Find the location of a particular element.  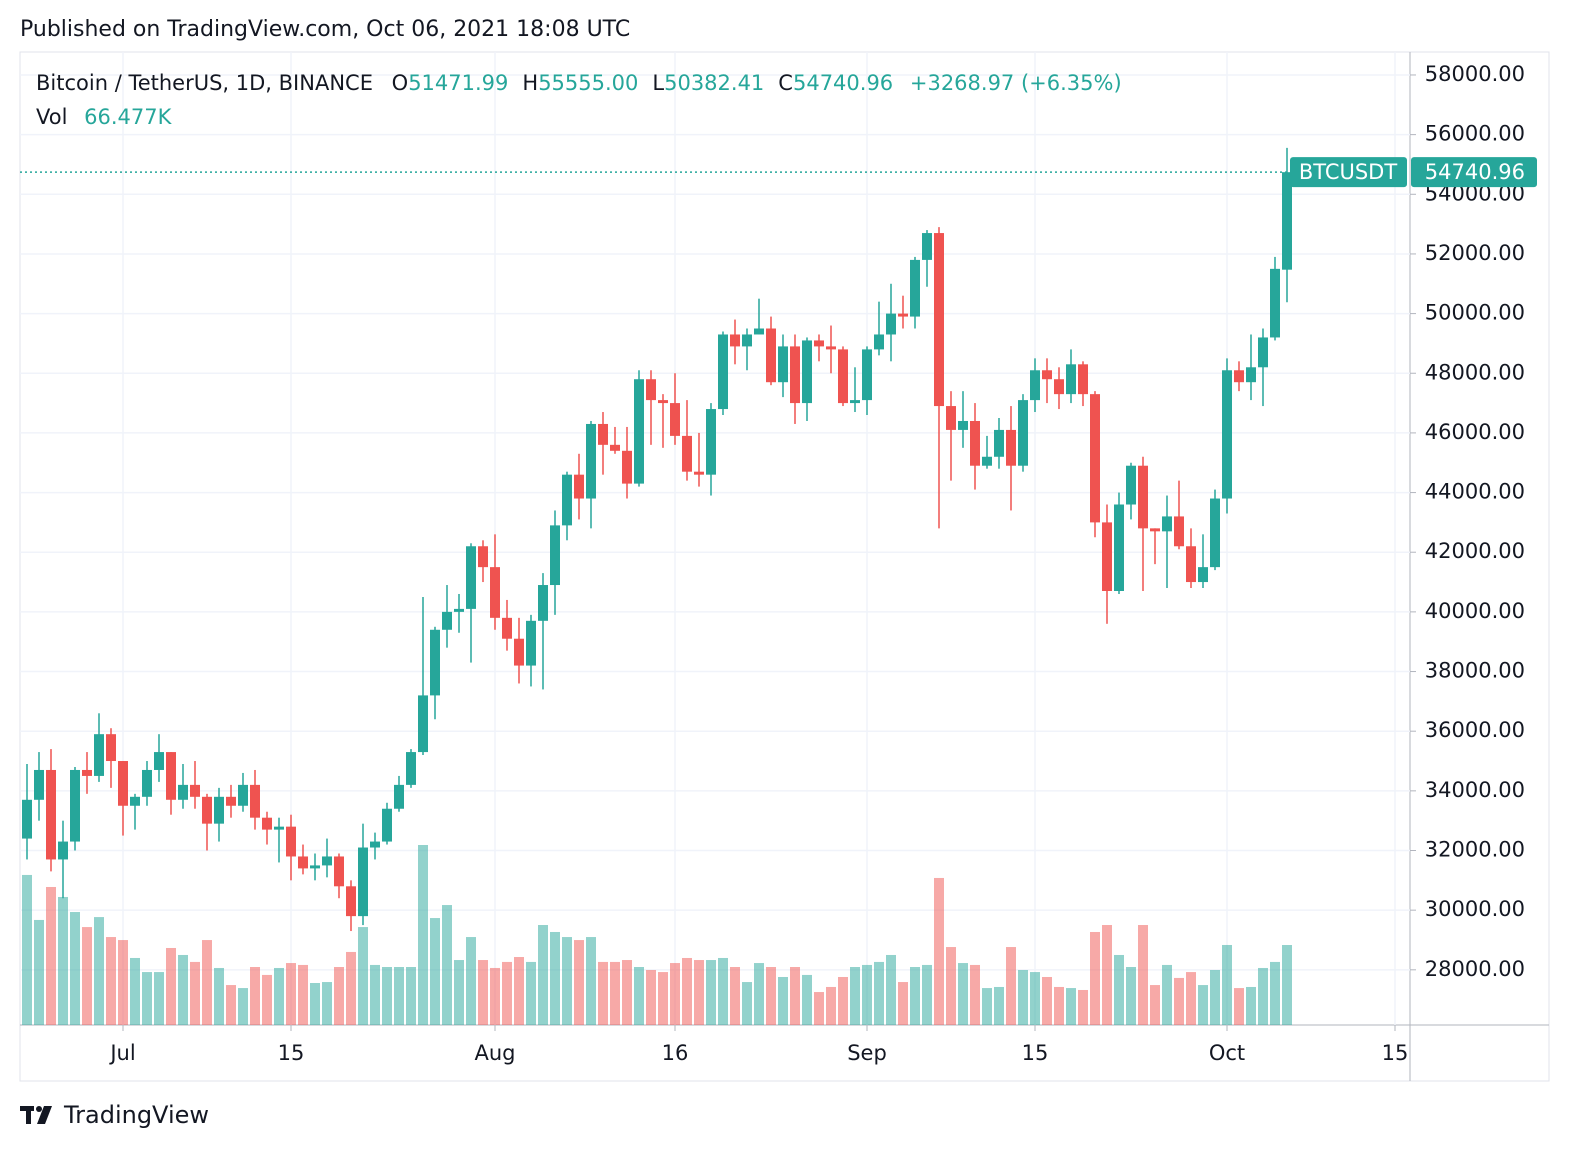

legend-value: 50382.41 is located at coordinates (714, 83).